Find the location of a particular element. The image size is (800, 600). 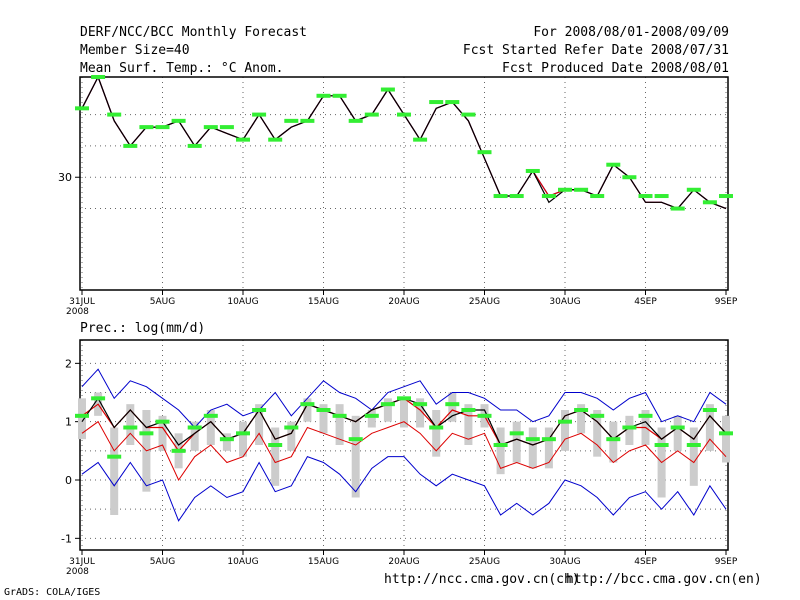

chart-title: DERF/NCC/BCC Monthly Forecast is located at coordinates (193, 32).